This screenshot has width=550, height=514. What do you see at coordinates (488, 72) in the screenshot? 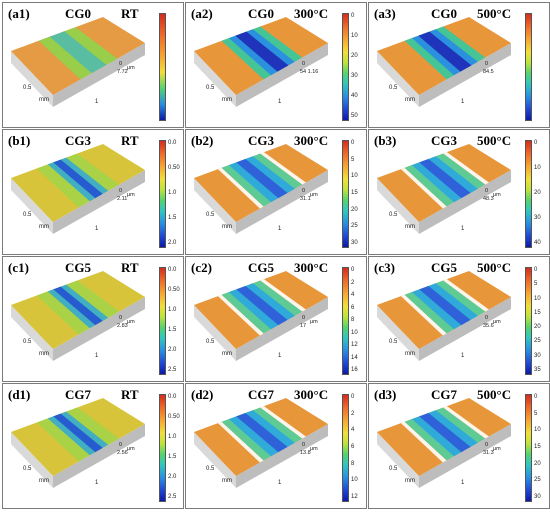
I see `z-range-value: 84.5` at bounding box center [488, 72].